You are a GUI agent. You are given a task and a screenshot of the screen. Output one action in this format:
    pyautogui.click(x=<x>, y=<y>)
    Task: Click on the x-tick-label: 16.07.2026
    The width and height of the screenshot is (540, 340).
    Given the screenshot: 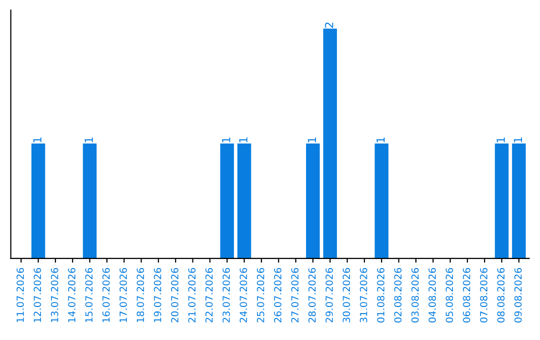 What is the action you would take?
    pyautogui.click(x=106, y=295)
    